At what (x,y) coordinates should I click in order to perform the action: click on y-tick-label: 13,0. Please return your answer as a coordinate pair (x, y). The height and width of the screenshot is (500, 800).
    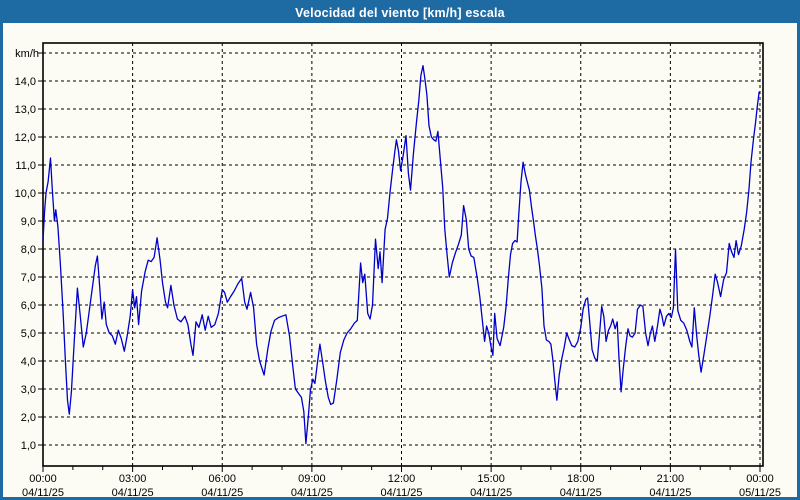
    Looking at the image, I should click on (25, 110).